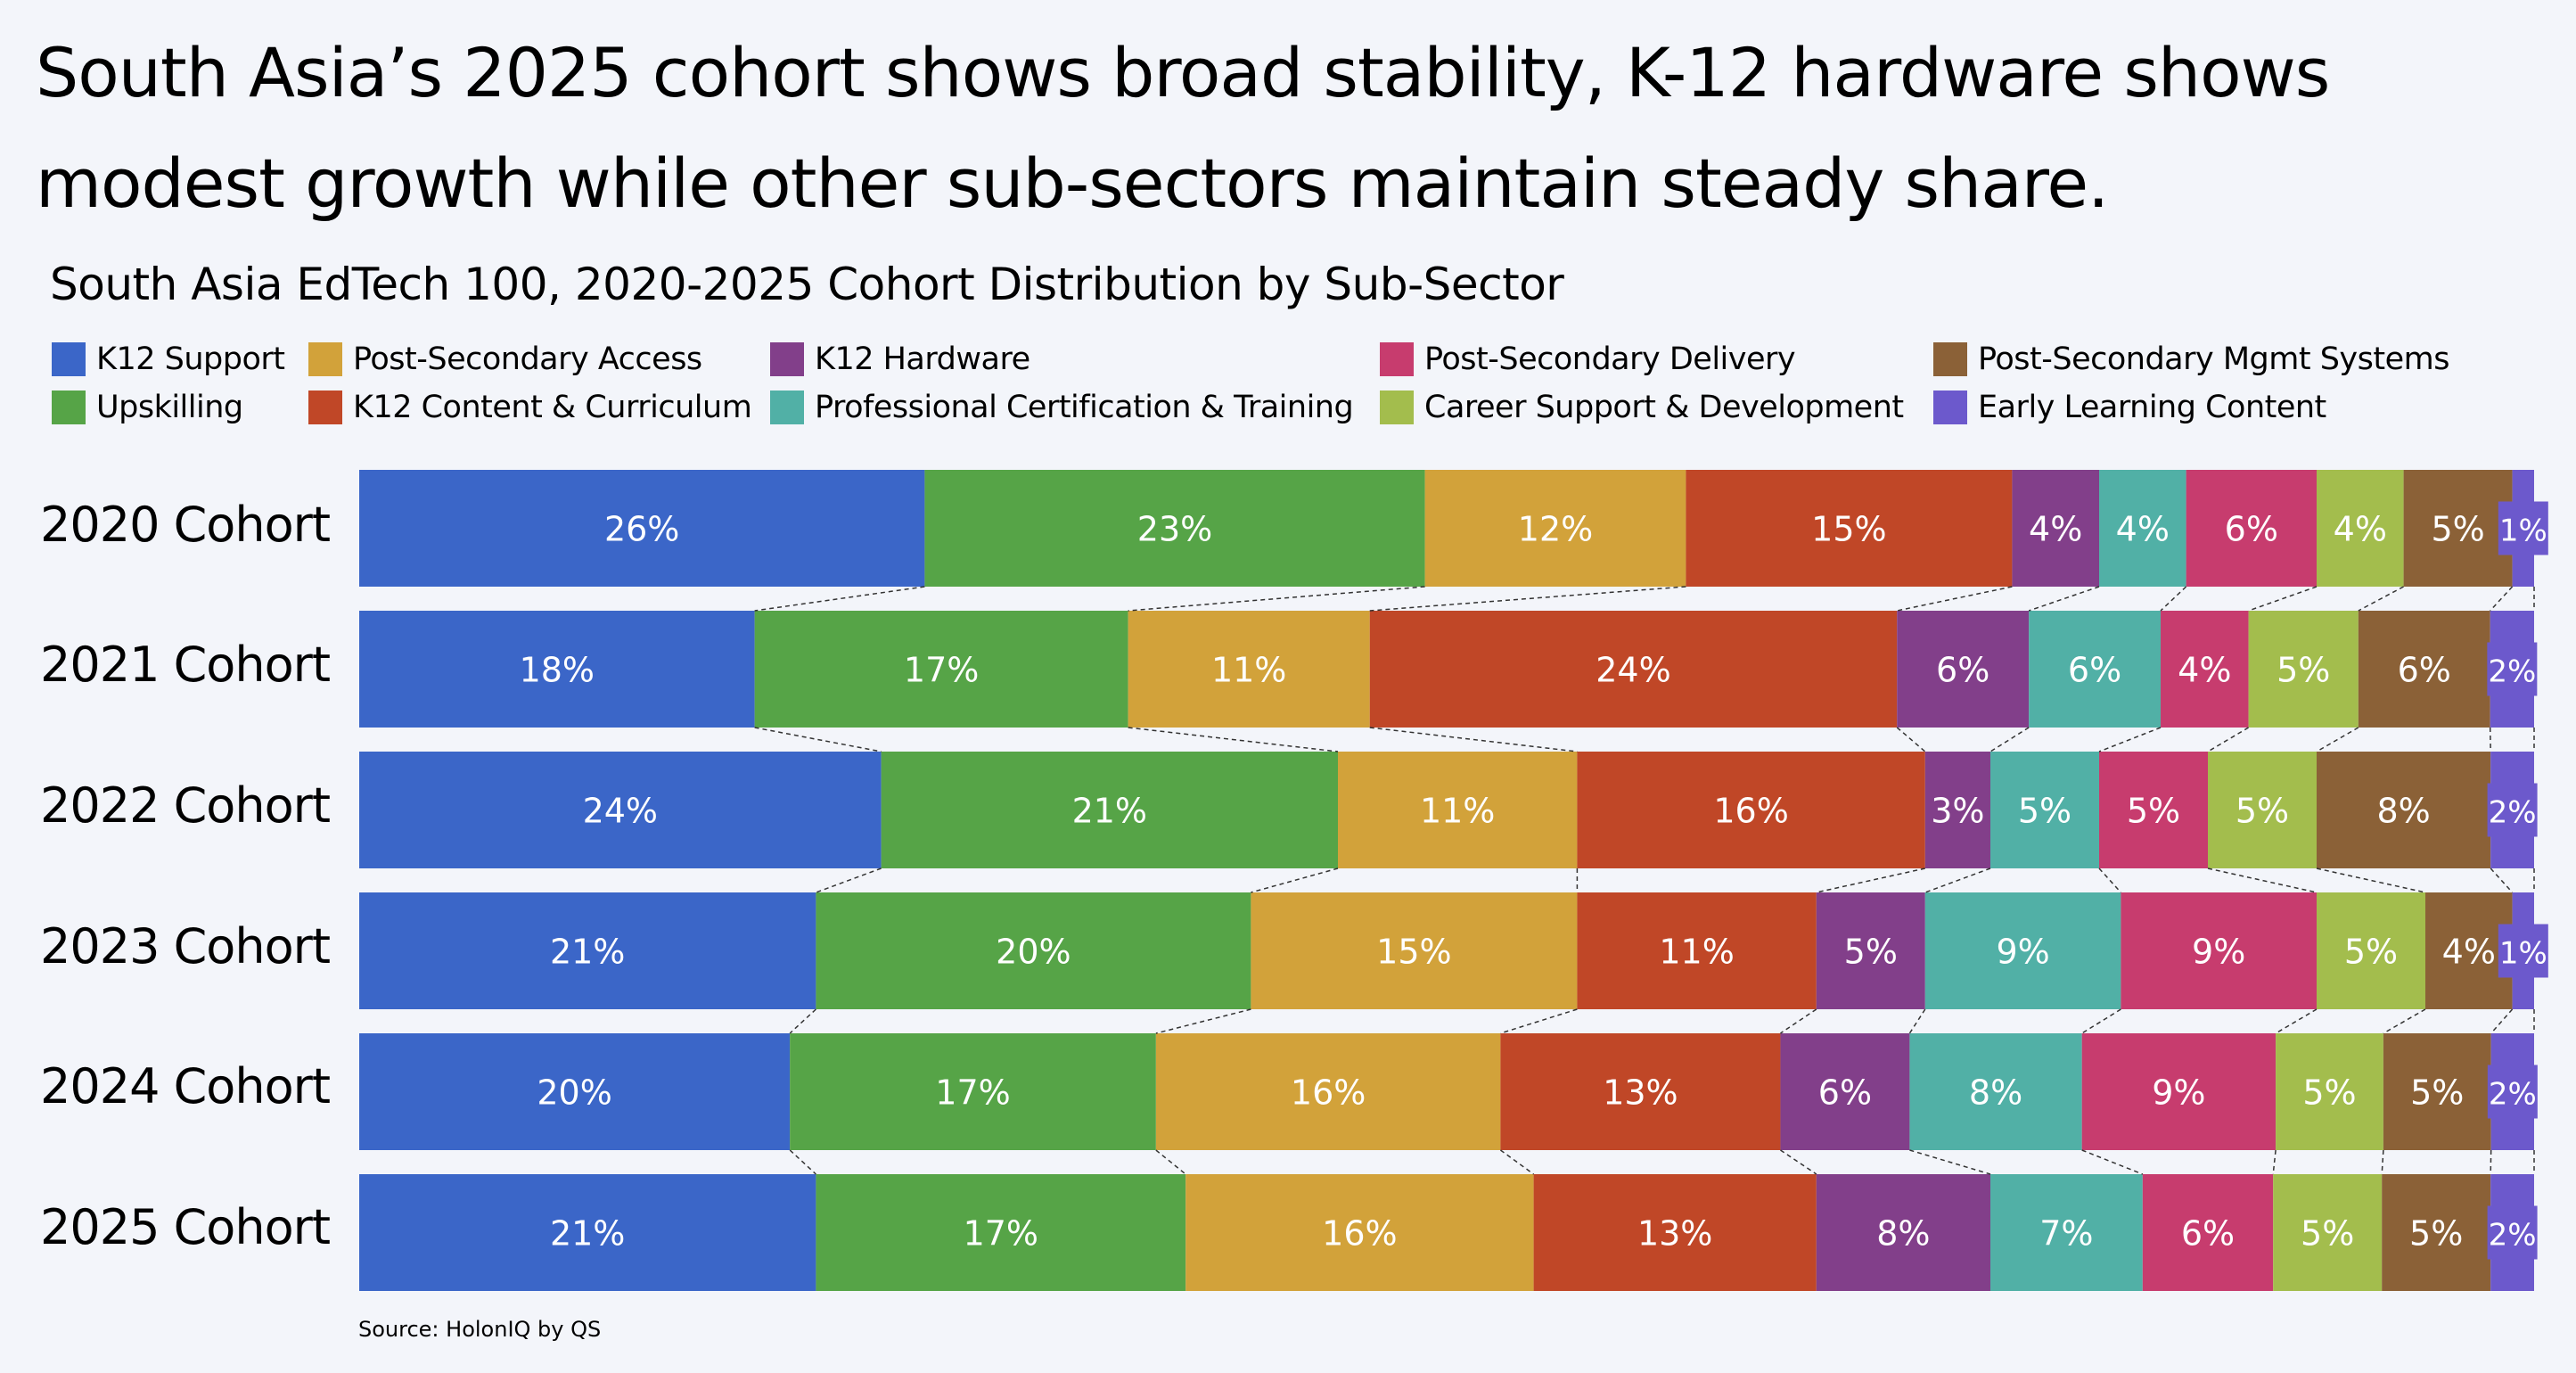 The width and height of the screenshot is (2576, 1373). Describe the element at coordinates (620, 811) in the screenshot. I see `data-label: 24%` at that location.